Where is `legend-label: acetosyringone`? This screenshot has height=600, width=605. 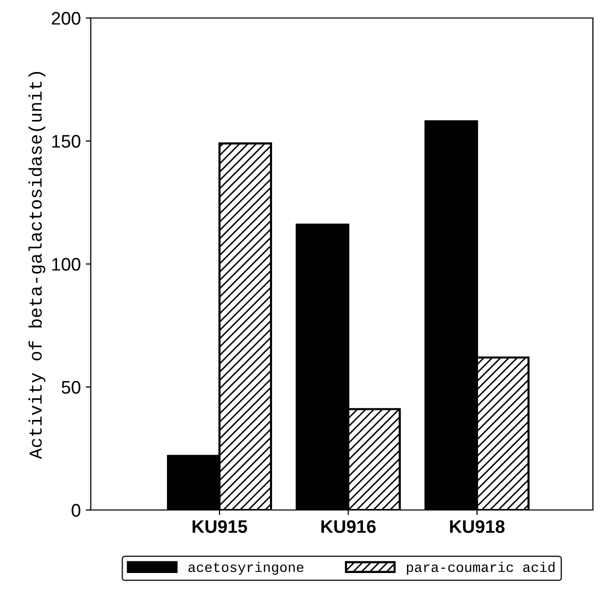 legend-label: acetosyringone is located at coordinates (246, 568).